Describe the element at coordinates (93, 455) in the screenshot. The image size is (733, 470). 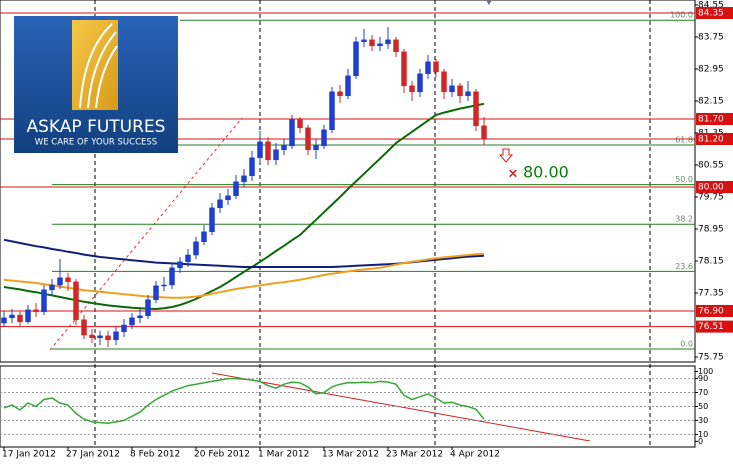
I see `x-tick-label: 27 Jan 2012` at that location.